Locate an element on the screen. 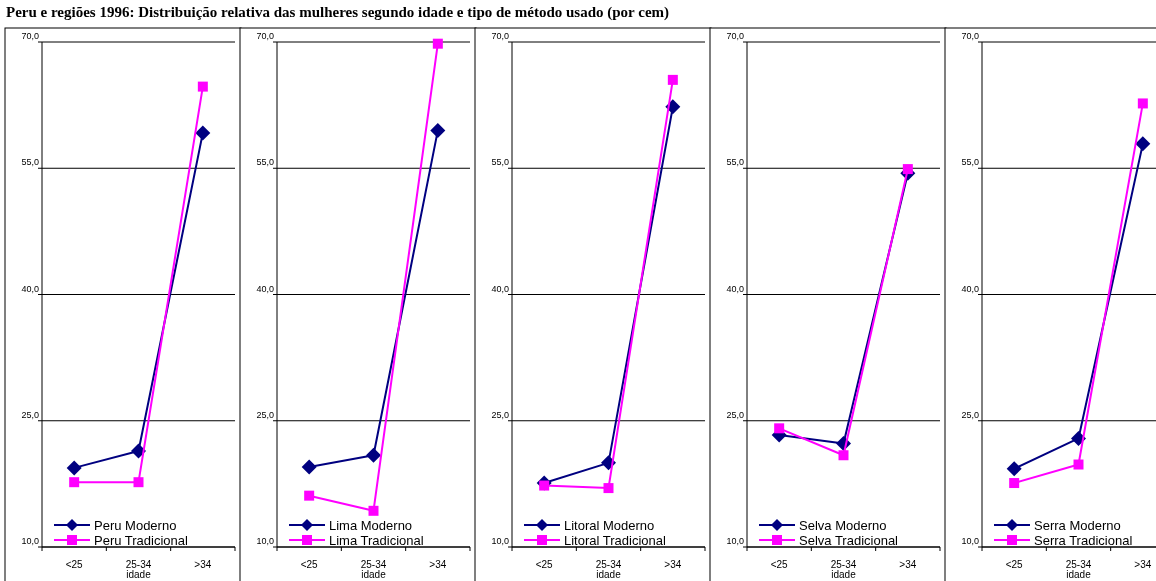 The image size is (1156, 581). legend-label: Serra Moderno is located at coordinates (1077, 525).